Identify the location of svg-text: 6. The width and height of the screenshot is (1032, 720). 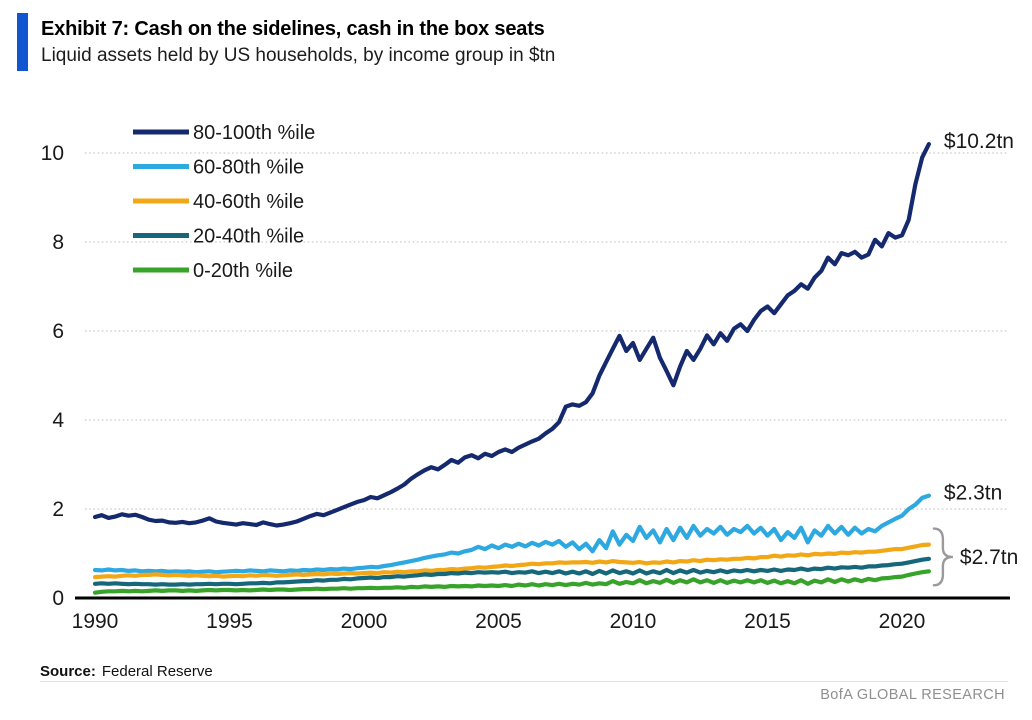
(58, 331).